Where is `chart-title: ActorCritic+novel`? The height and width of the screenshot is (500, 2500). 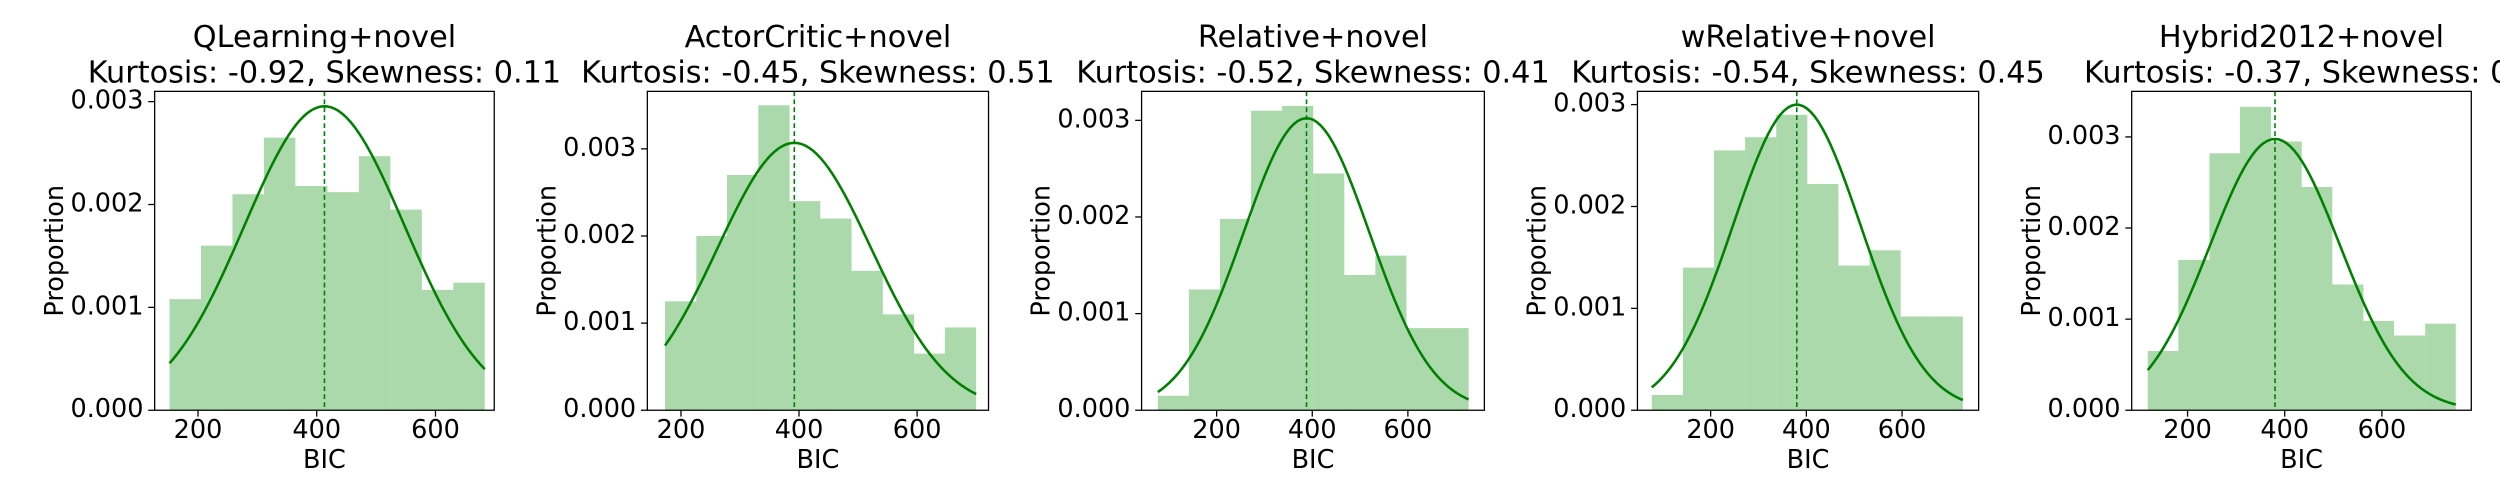
chart-title: ActorCritic+novel is located at coordinates (818, 37).